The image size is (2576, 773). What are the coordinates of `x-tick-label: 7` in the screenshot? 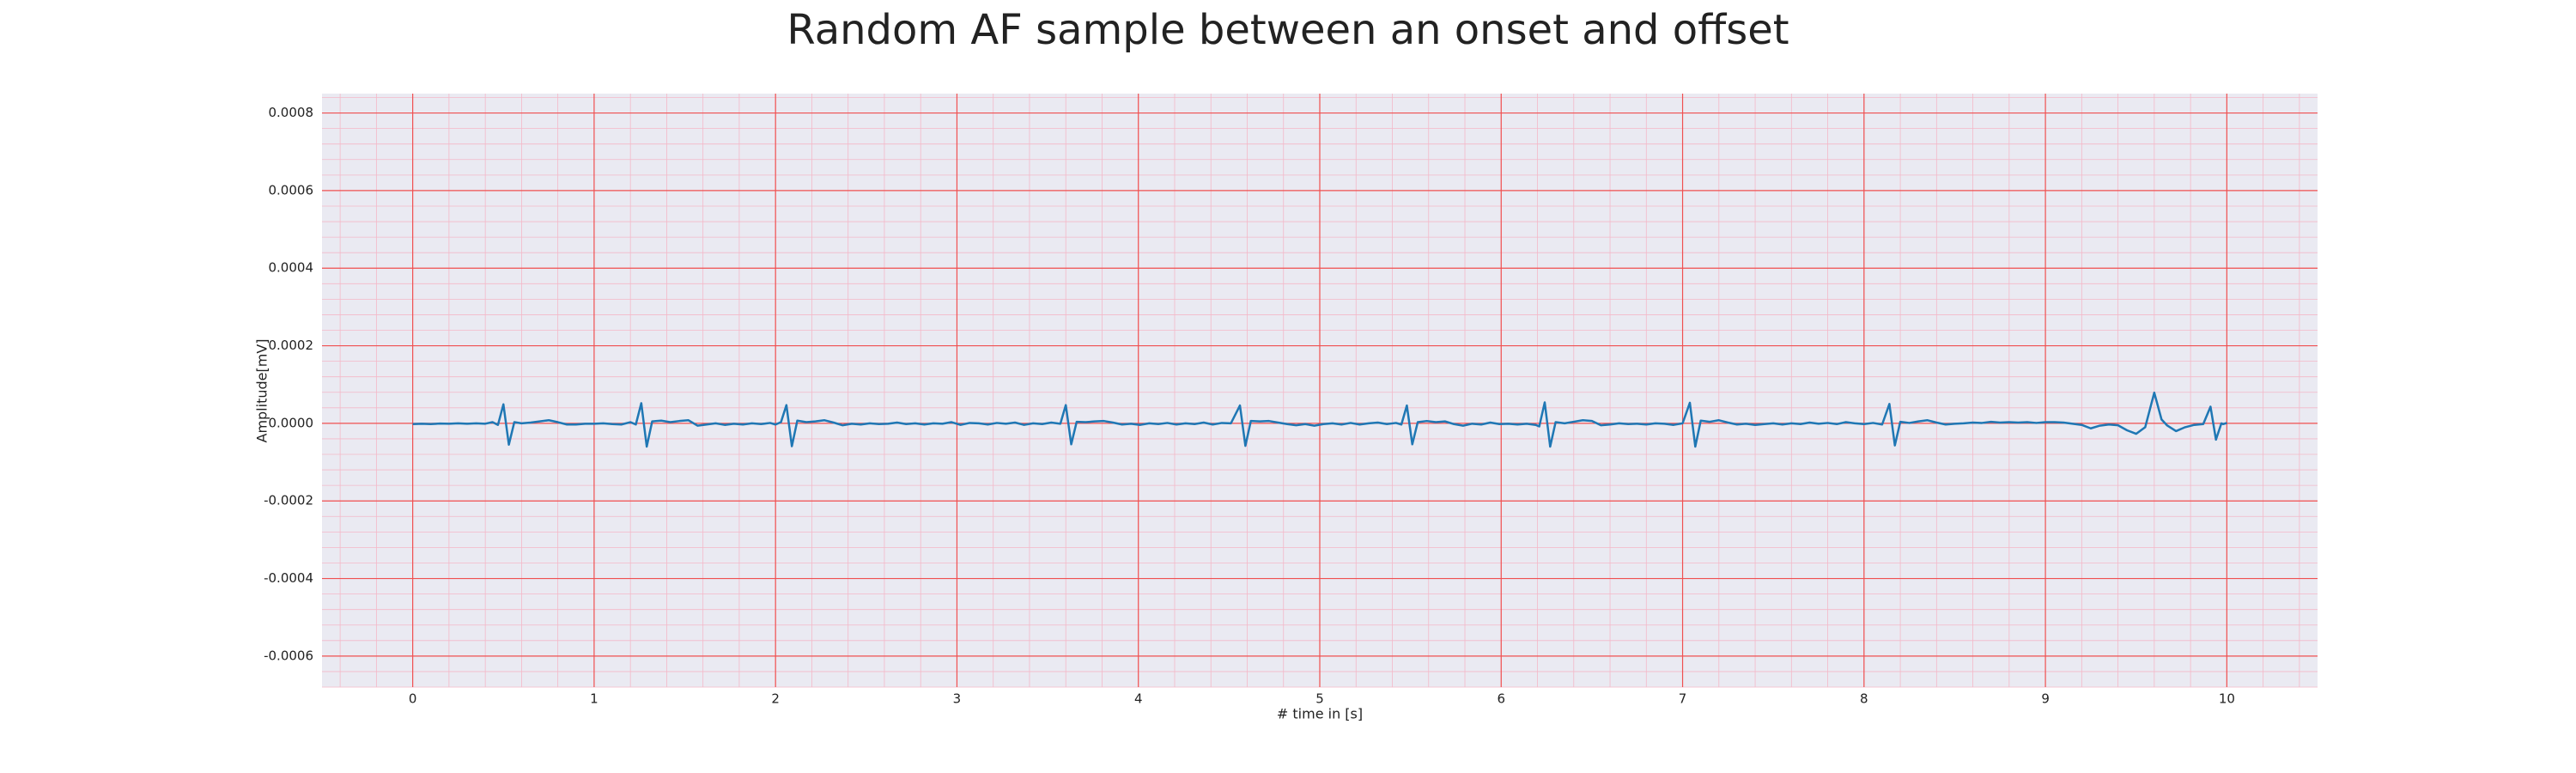 It's located at (1683, 699).